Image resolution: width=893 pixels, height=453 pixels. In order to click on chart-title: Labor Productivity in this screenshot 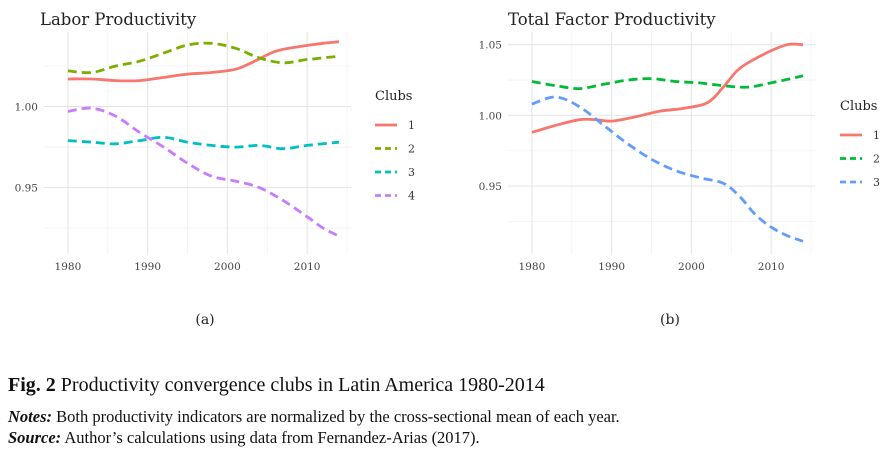, I will do `click(118, 19)`.